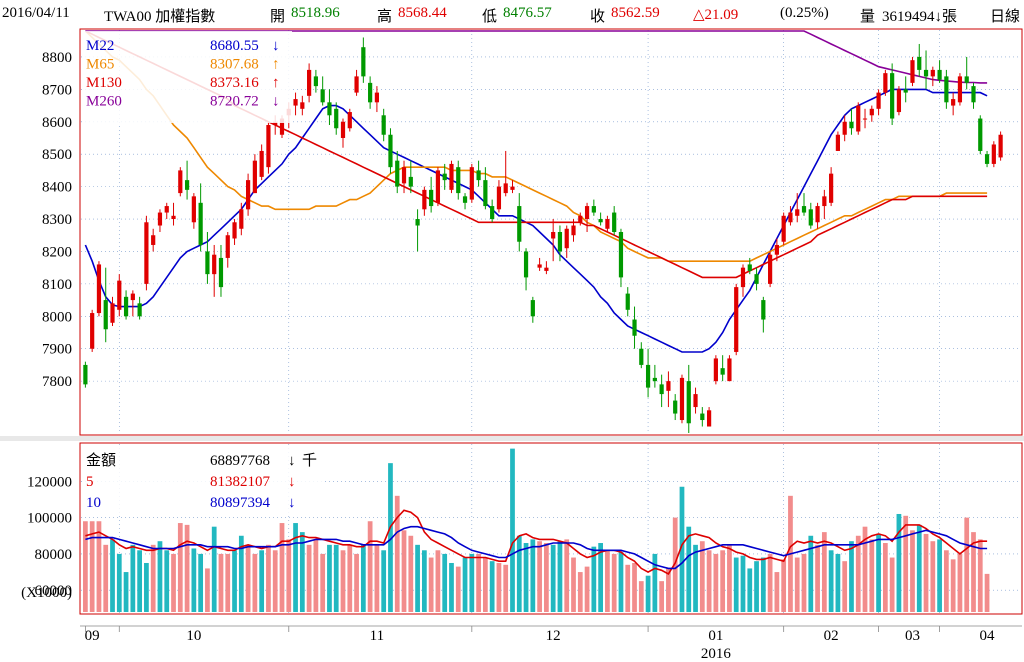 The width and height of the screenshot is (1024, 662). What do you see at coordinates (57, 285) in the screenshot?
I see `price-tick-label: 8100` at bounding box center [57, 285].